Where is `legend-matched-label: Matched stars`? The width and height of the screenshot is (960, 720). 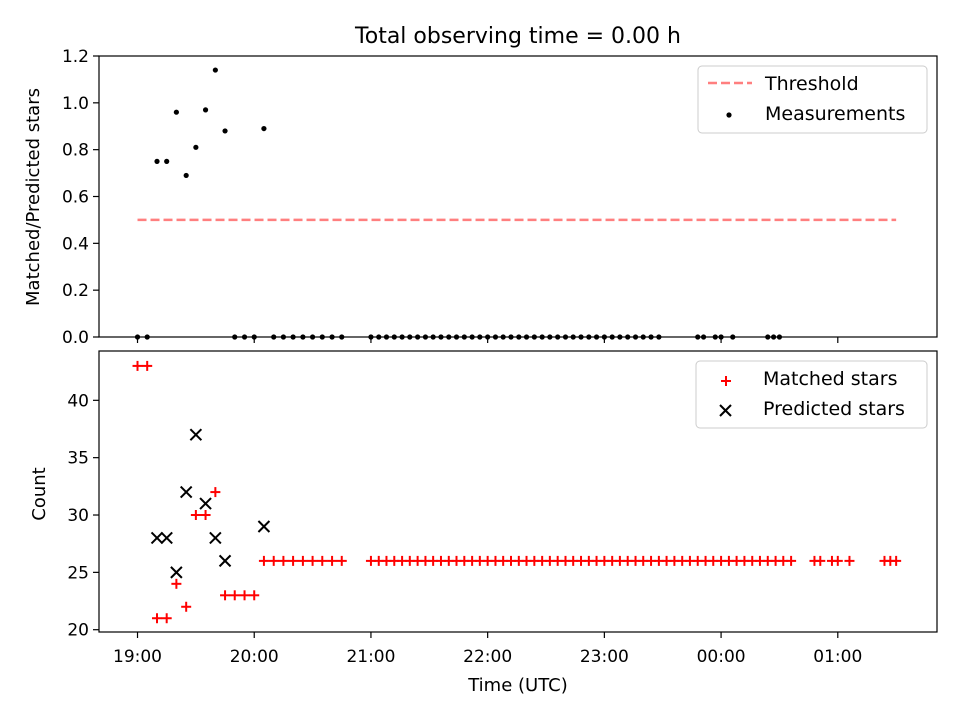
legend-matched-label: Matched stars is located at coordinates (830, 379).